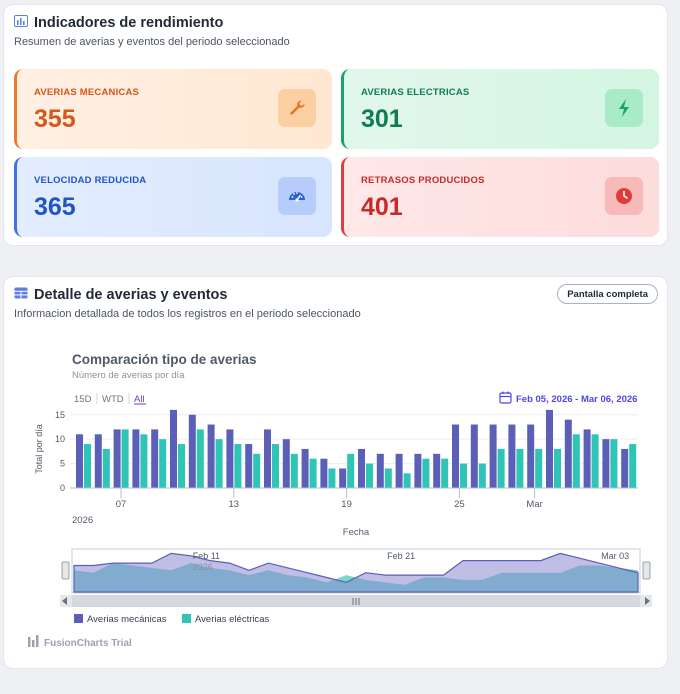 The image size is (680, 694). I want to click on kpi-card-retrasos-producidos: RETRASOS PRODUCIDOS 401, so click(500, 197).